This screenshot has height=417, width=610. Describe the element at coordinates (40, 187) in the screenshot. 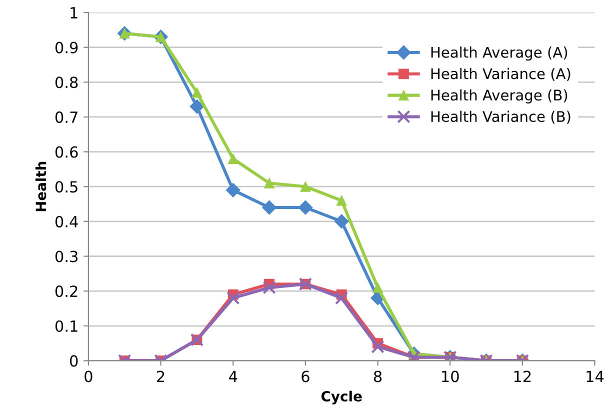

I see `y-axis-title: Health` at that location.